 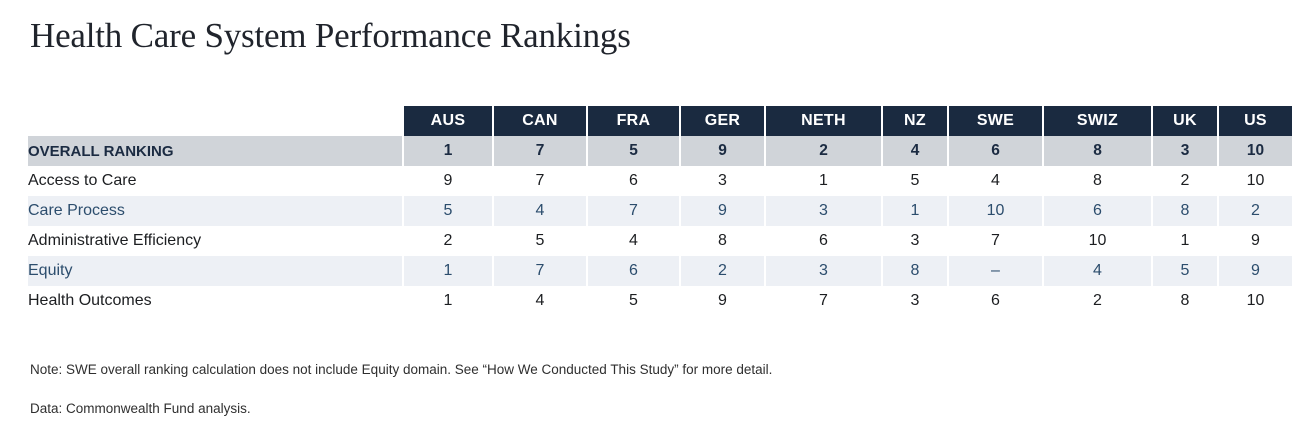 I want to click on rank-cell: –, so click(x=995, y=271).